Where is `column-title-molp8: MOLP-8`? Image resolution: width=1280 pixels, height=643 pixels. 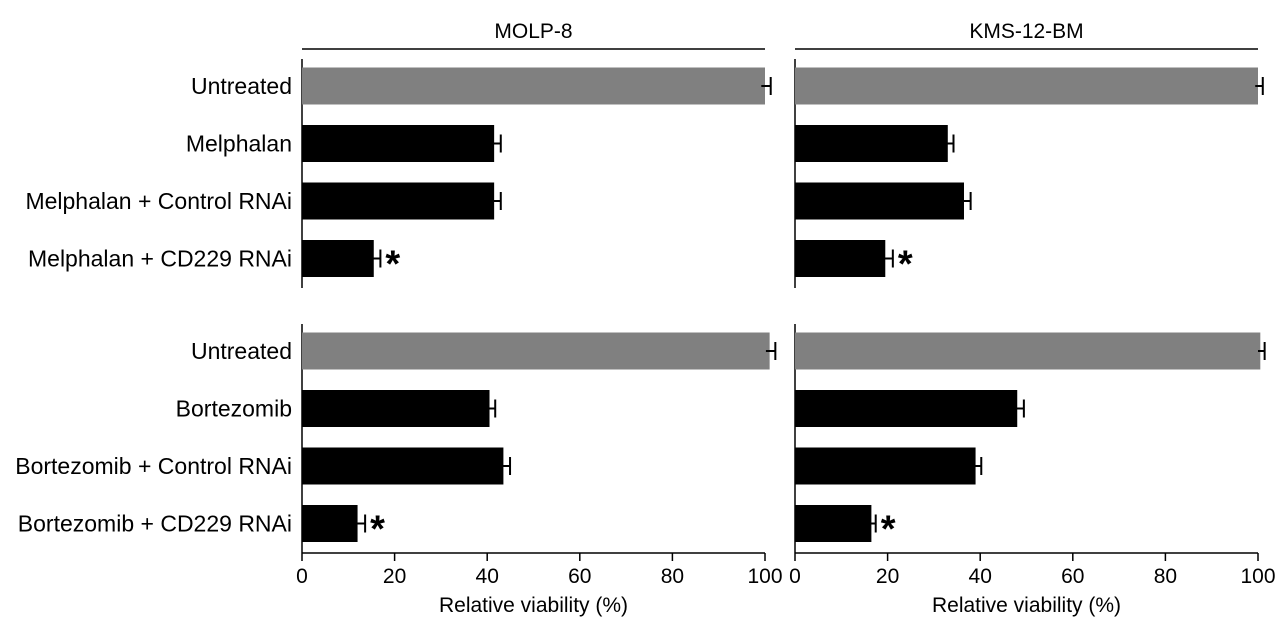
column-title-molp8: MOLP-8 is located at coordinates (533, 31).